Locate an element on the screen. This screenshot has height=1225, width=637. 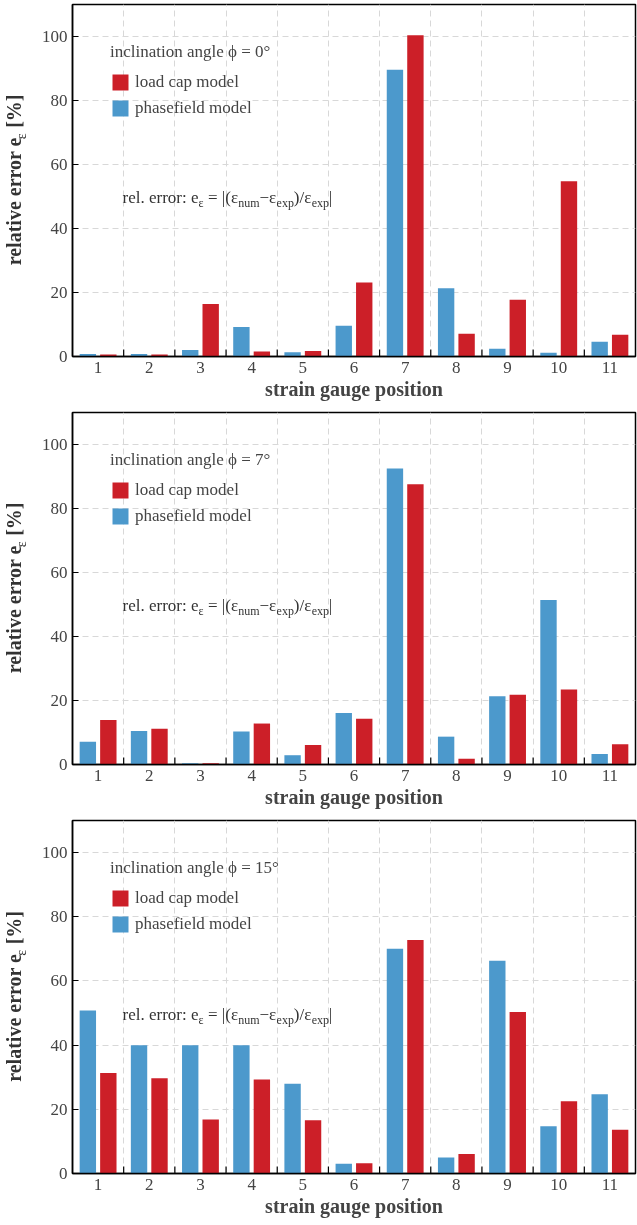
legend-title: inclination angle ϕ = 15° is located at coordinates (194, 868).